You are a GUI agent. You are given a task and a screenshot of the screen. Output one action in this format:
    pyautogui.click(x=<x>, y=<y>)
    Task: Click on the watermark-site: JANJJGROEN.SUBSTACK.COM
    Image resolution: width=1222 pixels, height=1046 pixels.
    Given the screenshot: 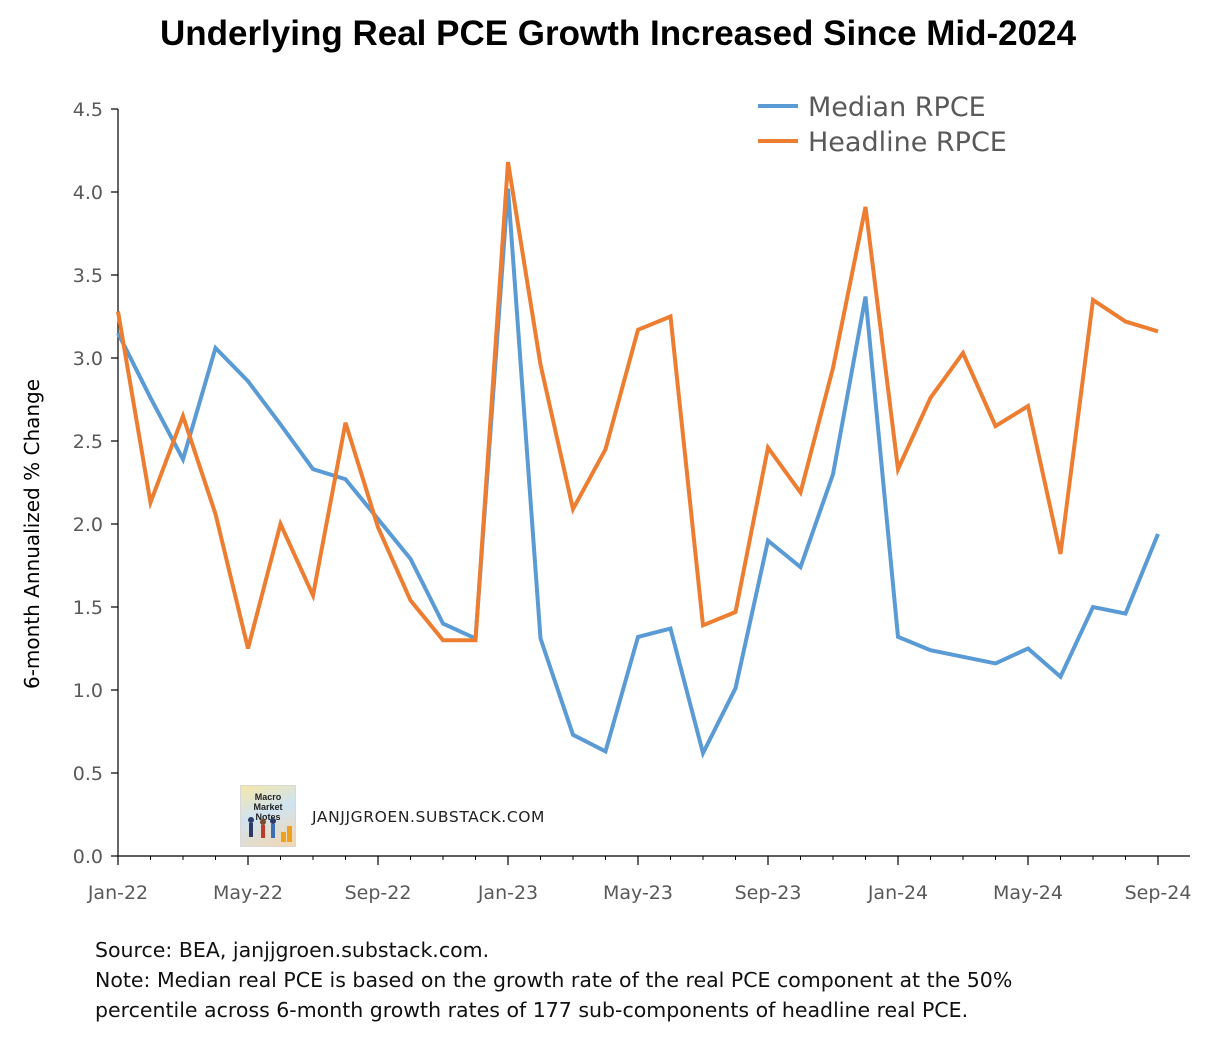 What is the action you would take?
    pyautogui.click(x=429, y=817)
    